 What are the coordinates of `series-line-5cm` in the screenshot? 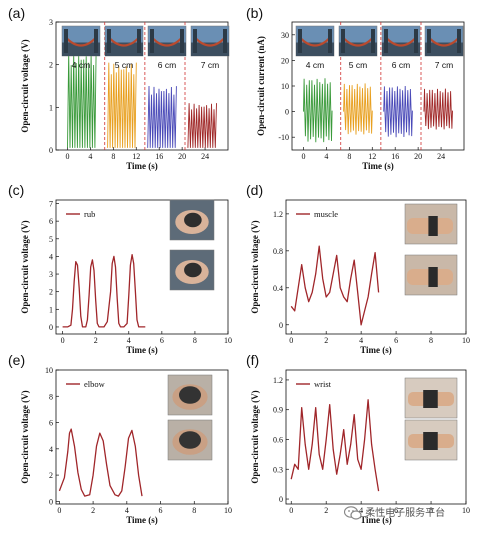 It's located at (122, 105).